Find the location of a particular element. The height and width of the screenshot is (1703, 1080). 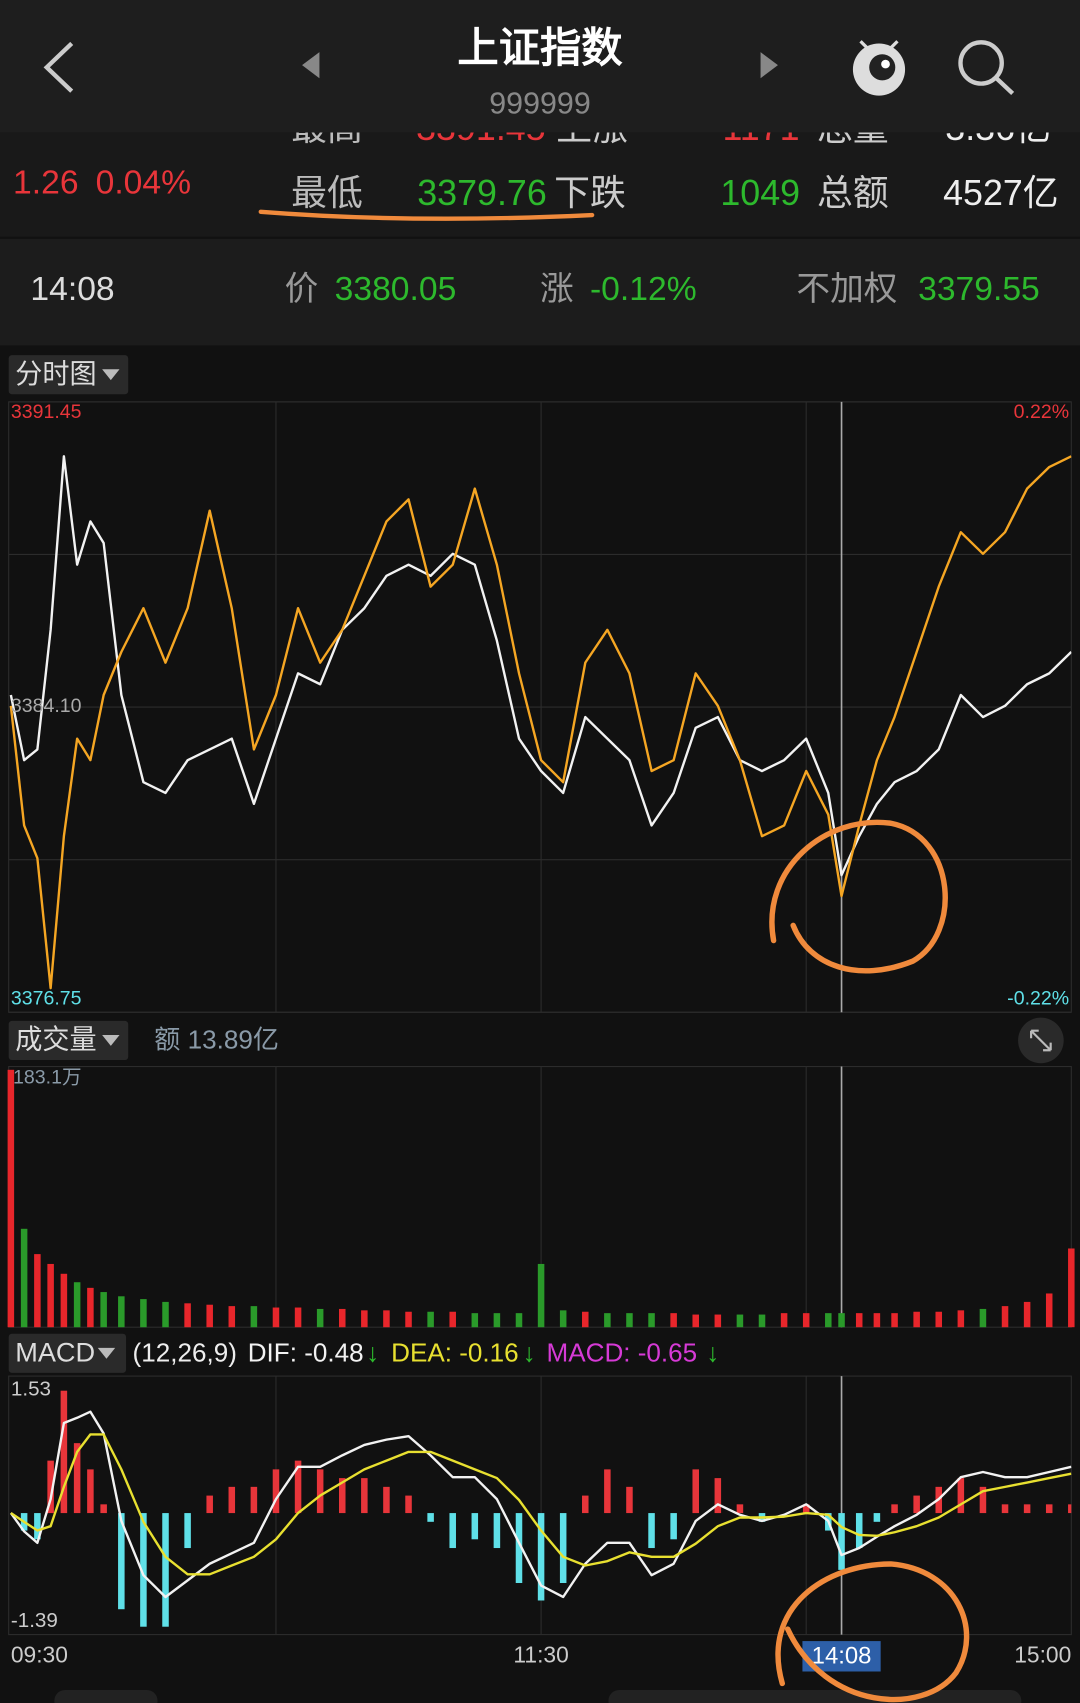

amount: 额 13.89亿 is located at coordinates (216, 1039).